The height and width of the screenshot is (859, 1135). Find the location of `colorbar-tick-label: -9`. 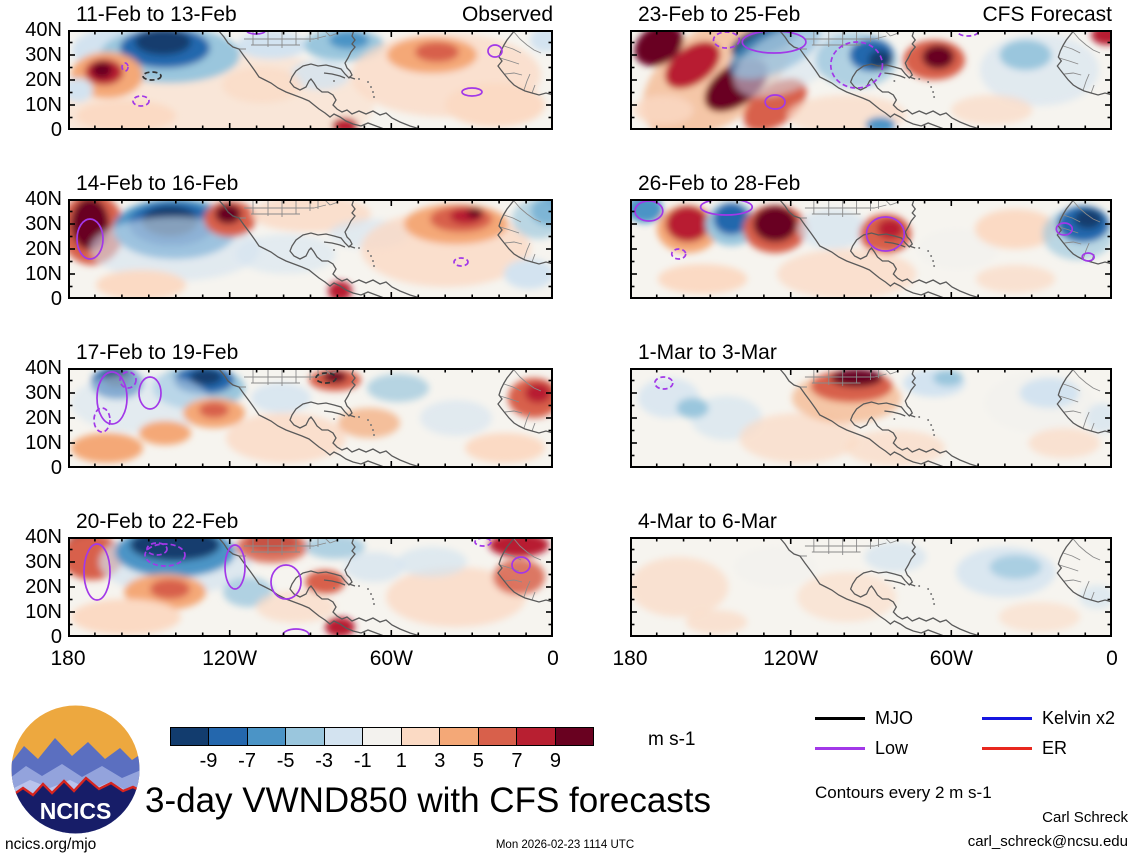

colorbar-tick-label: -9 is located at coordinates (208, 761).